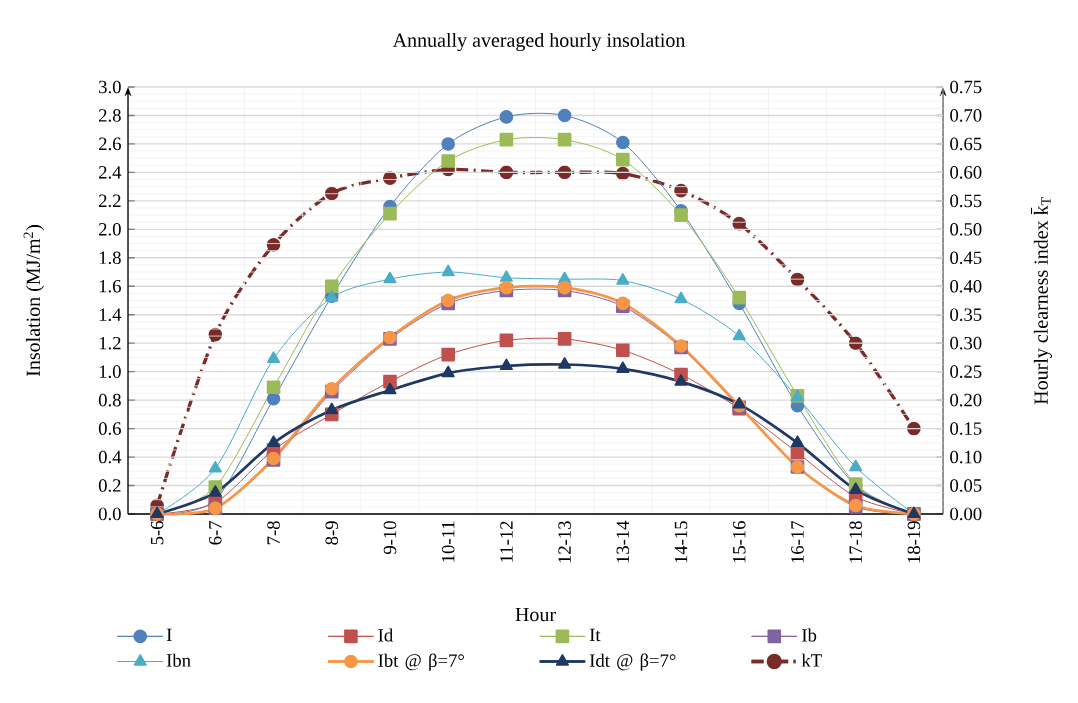 This screenshot has width=1078, height=703. What do you see at coordinates (110, 343) in the screenshot?
I see `y-tick-label: 1.2` at bounding box center [110, 343].